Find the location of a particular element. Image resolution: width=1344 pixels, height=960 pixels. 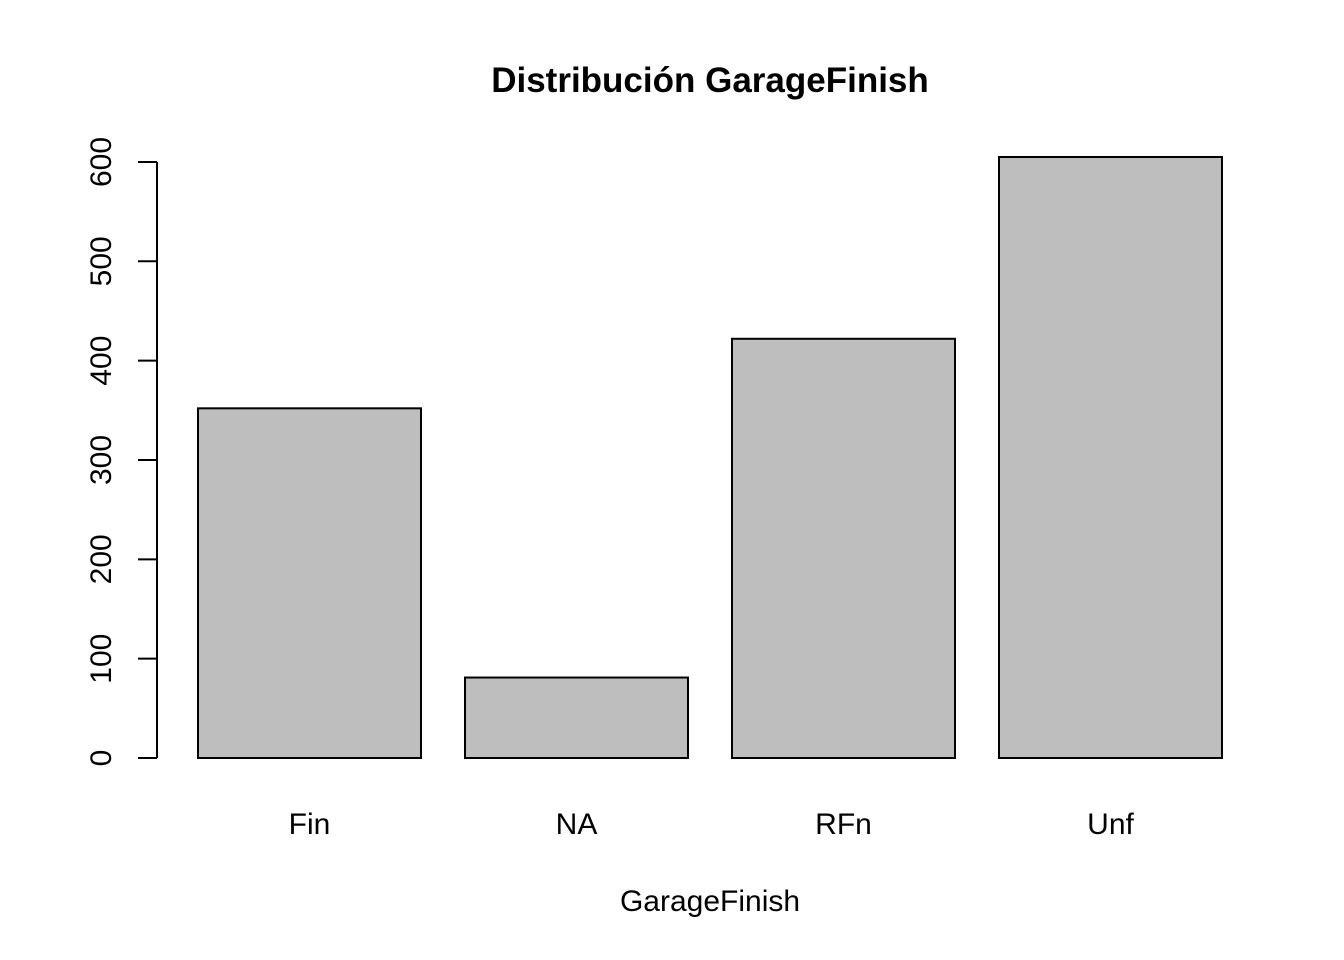

bar-unf is located at coordinates (1110, 457).